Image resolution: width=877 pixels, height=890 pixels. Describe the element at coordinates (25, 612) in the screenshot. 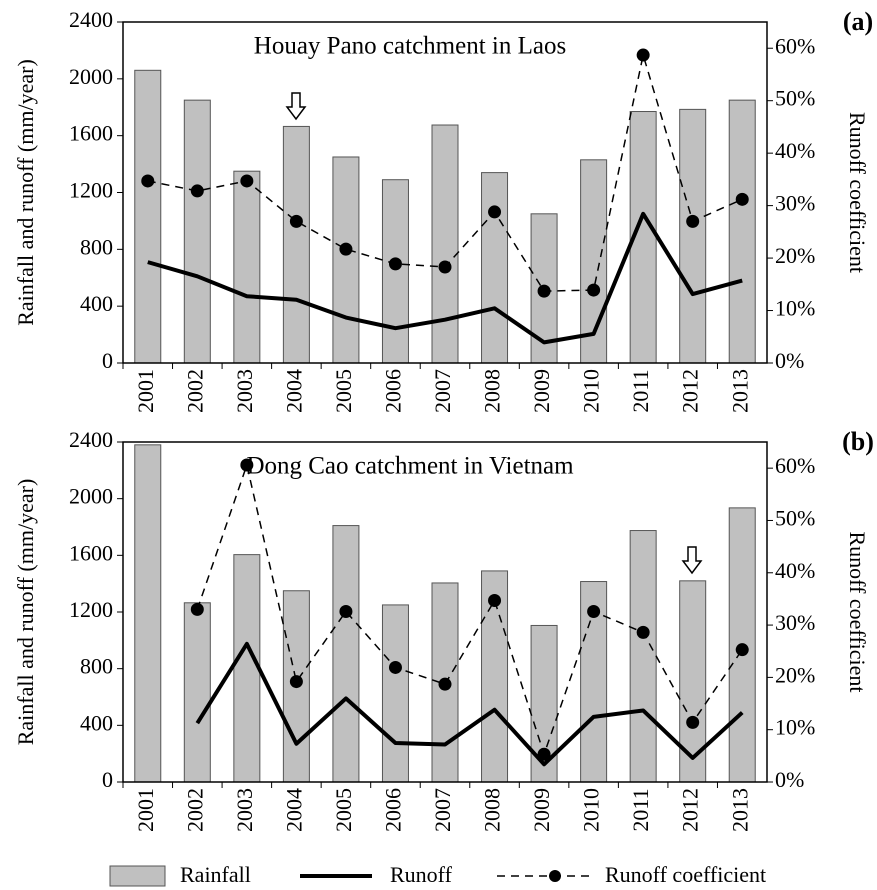

I see `y-axis-label: Rainfall and runoff (mm/year)` at that location.